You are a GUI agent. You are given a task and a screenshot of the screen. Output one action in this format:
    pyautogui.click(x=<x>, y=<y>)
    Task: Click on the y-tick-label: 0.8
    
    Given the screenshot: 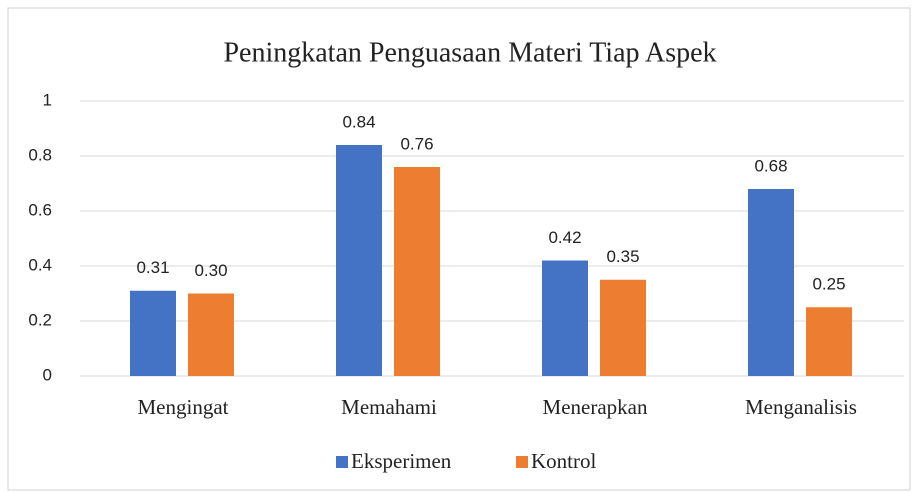 What is the action you would take?
    pyautogui.click(x=40, y=154)
    